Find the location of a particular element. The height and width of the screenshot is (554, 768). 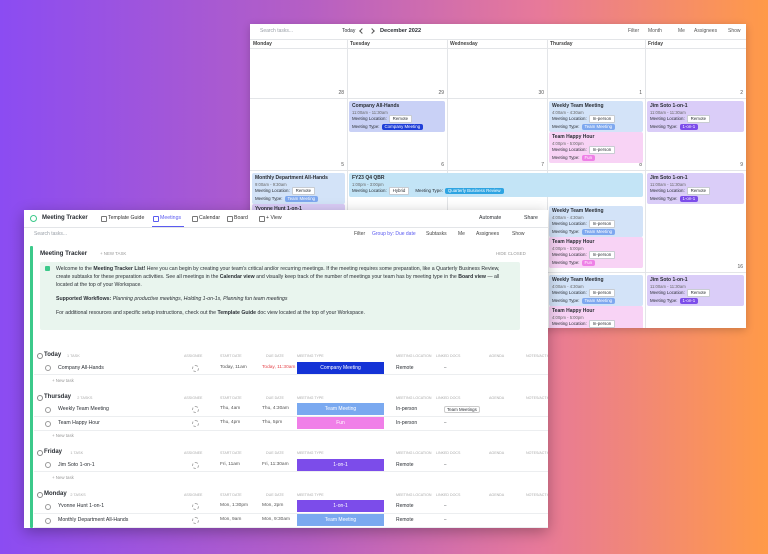

task-name: Jim Soto 1-on-1 is located at coordinates (76, 464).